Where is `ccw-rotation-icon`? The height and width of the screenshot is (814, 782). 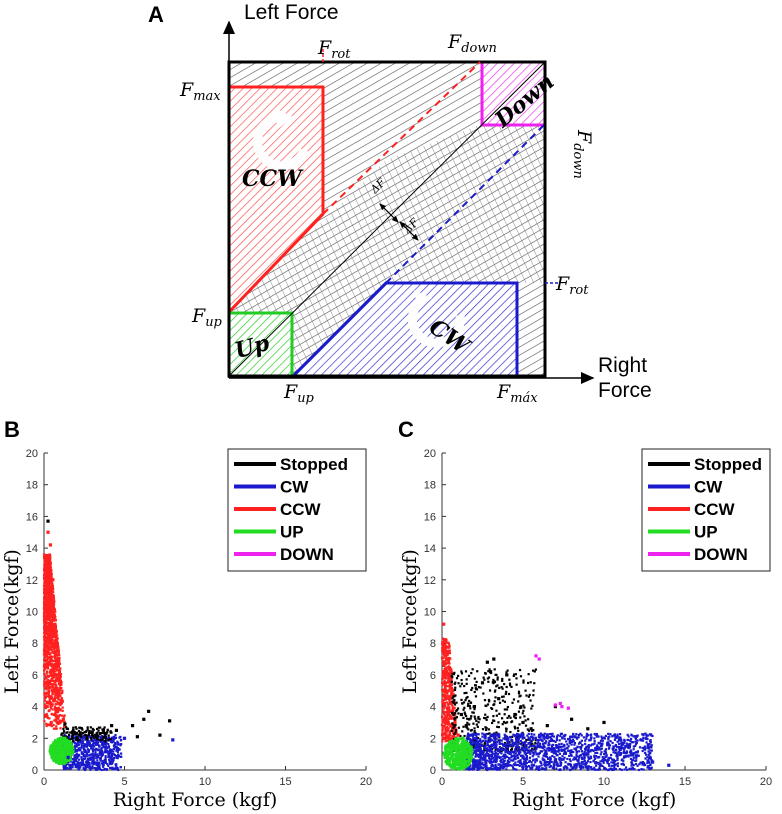
ccw-rotation-icon is located at coordinates (280, 139).